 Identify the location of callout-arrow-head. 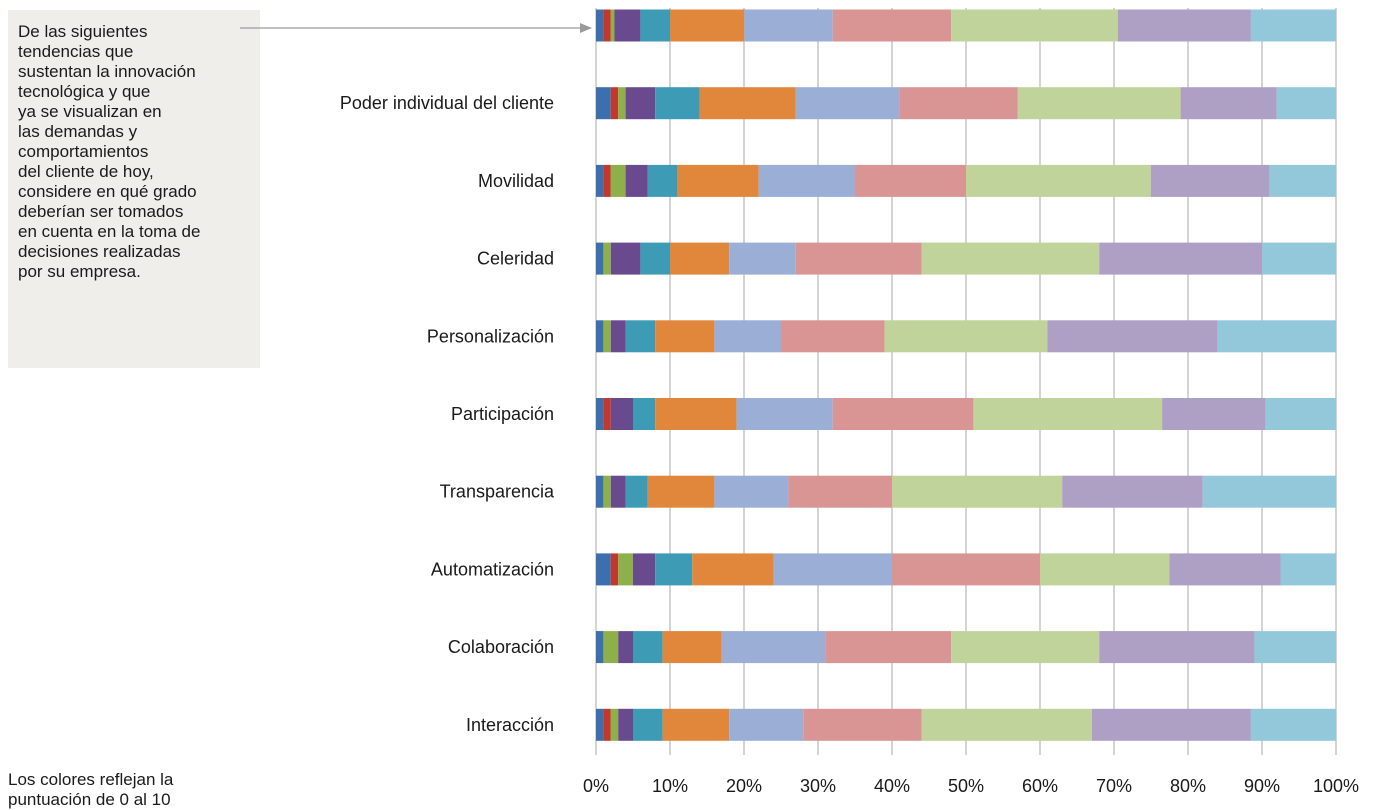
(586, 28).